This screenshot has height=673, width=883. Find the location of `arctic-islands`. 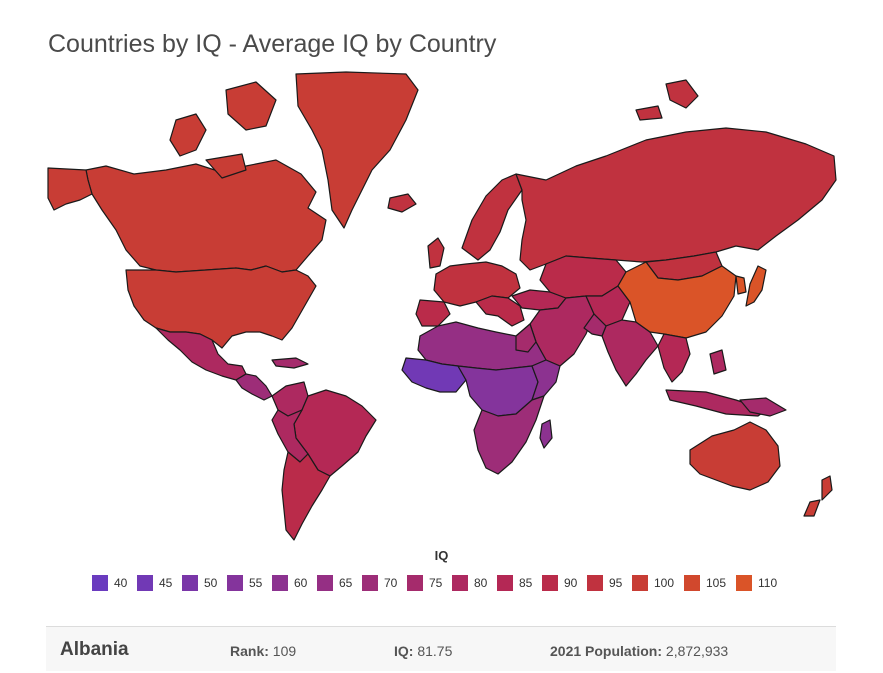

arctic-islands is located at coordinates (223, 130).